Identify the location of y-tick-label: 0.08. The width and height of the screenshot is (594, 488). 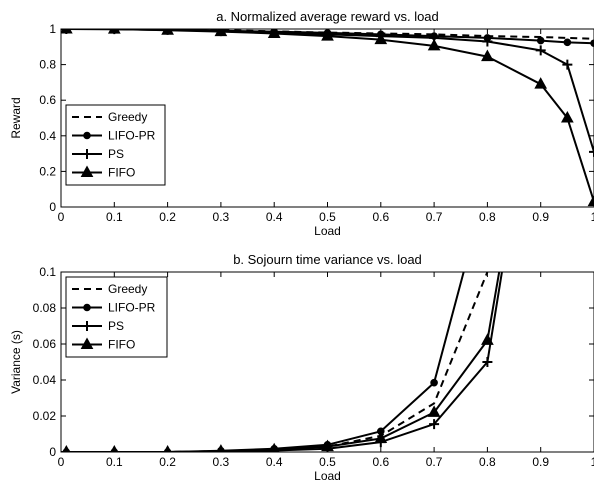
(45, 308).